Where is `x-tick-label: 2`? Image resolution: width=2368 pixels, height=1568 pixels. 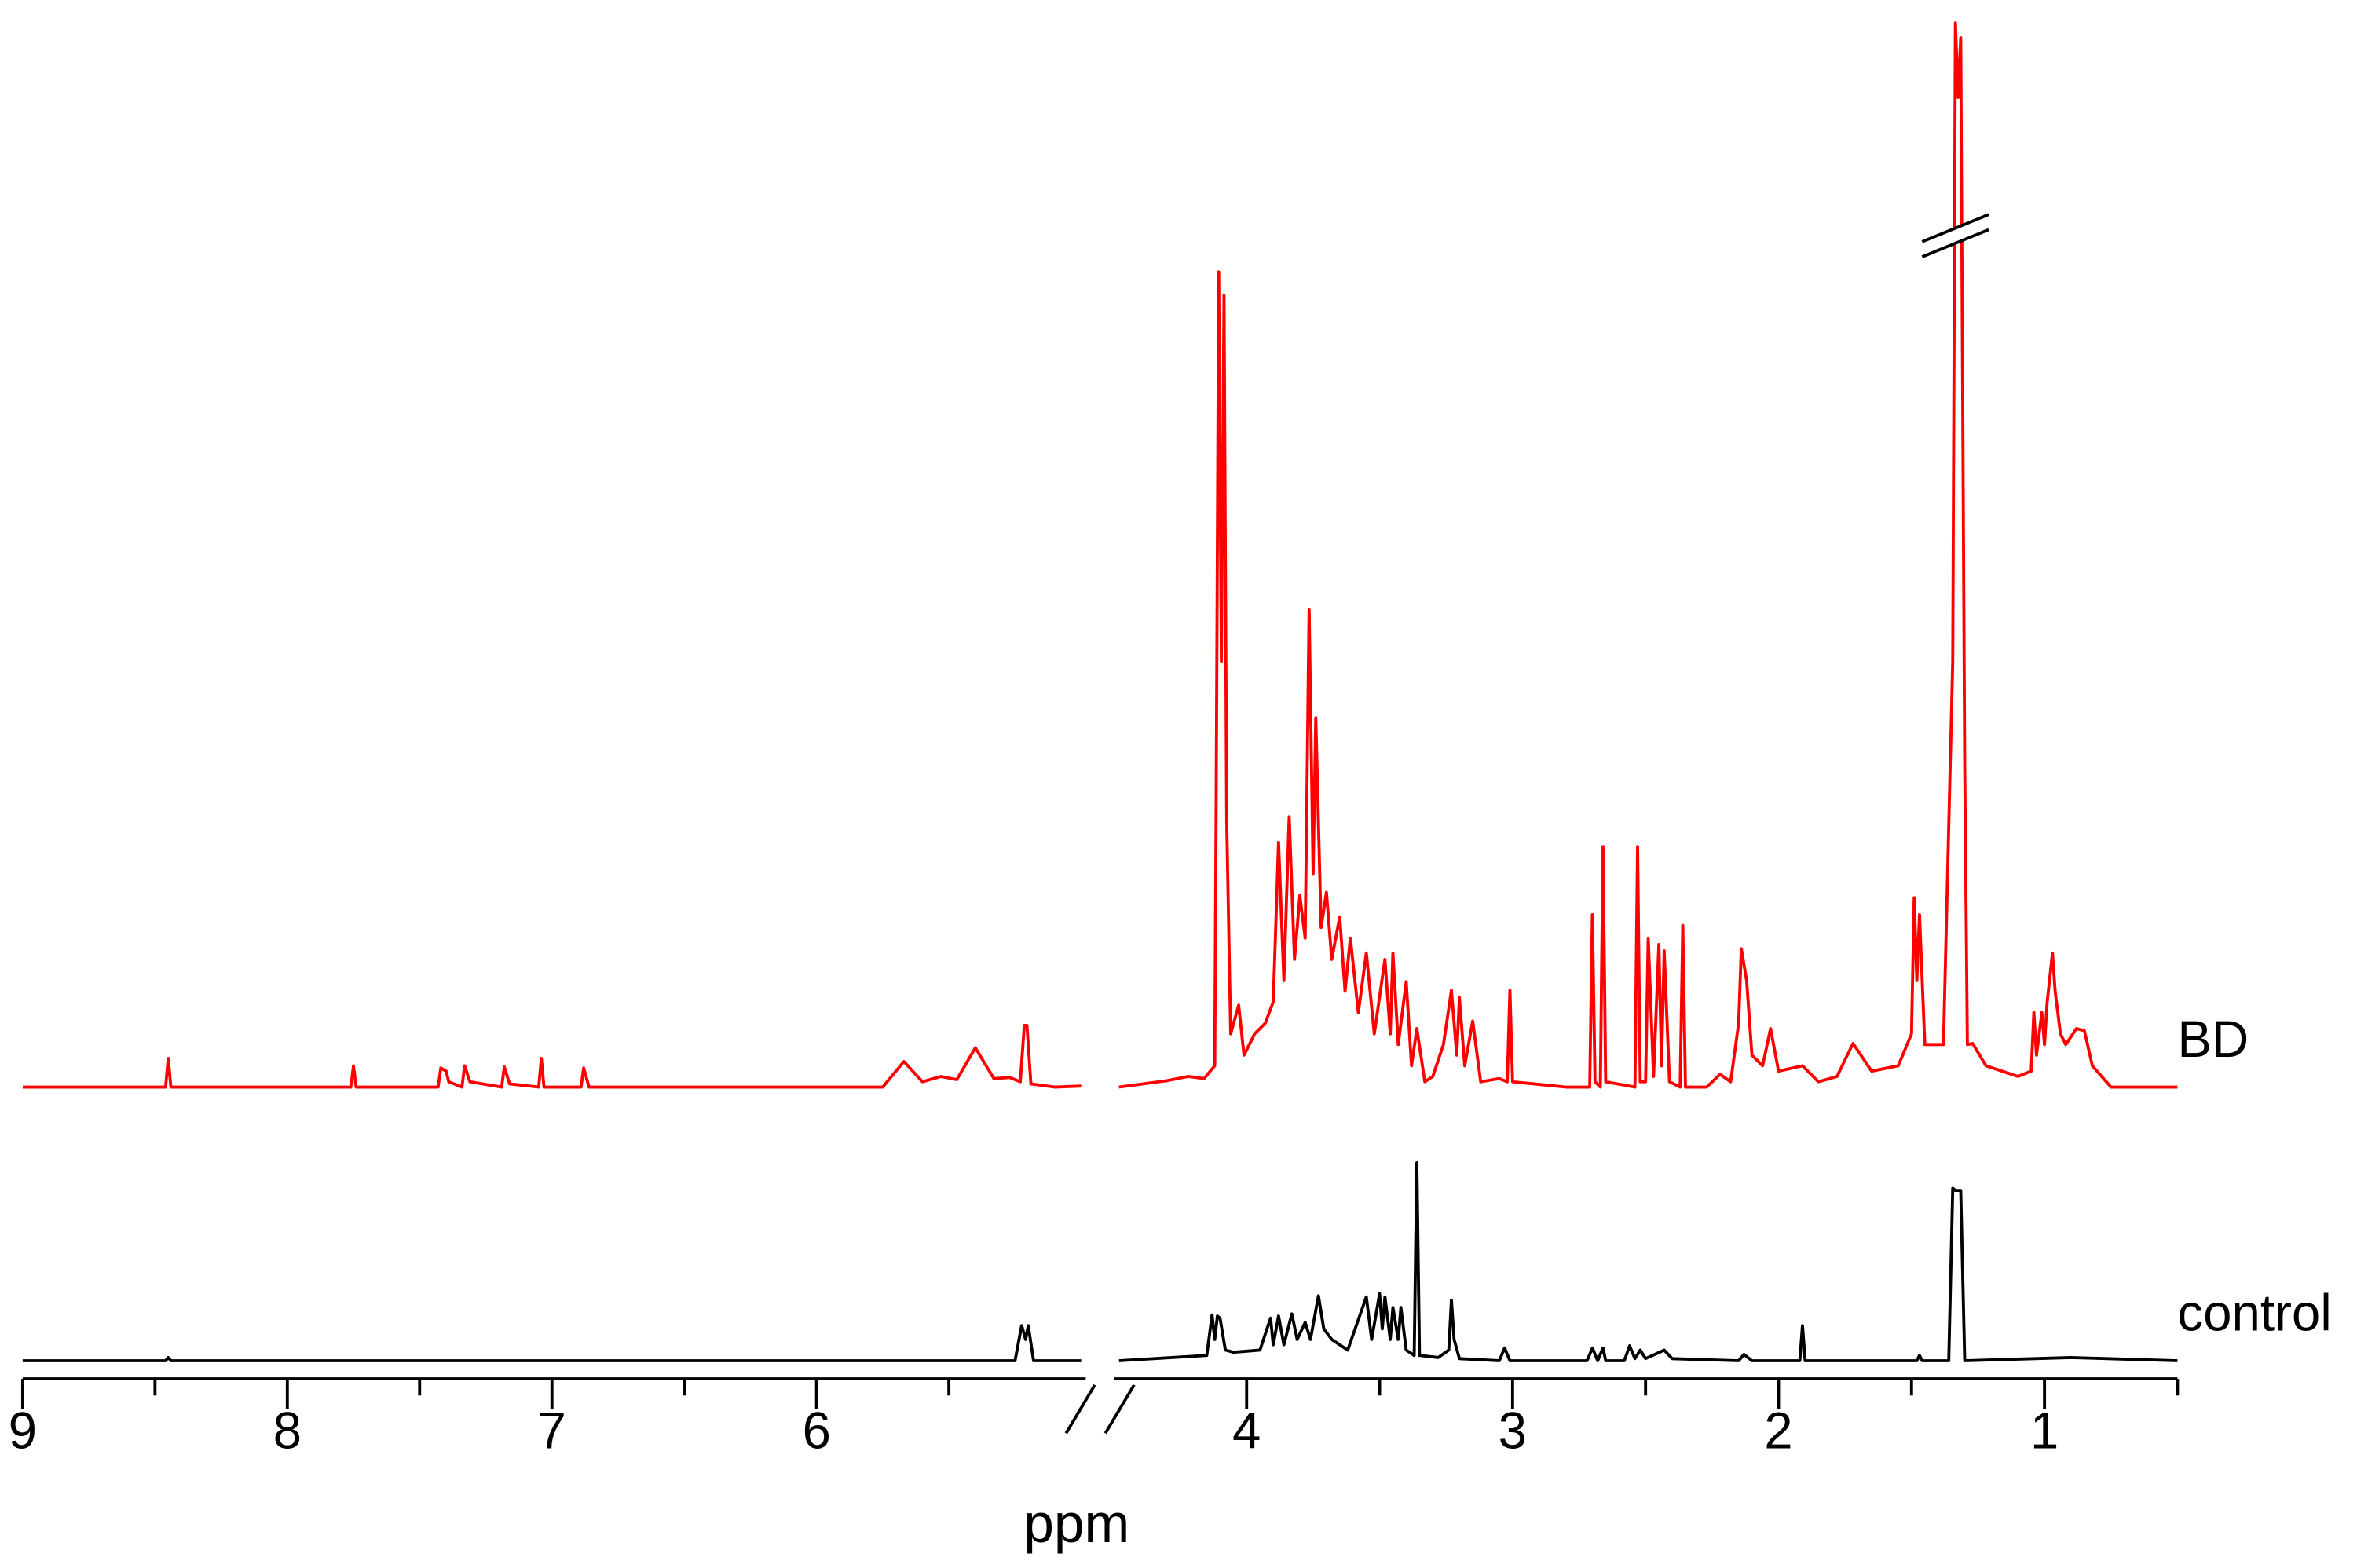
x-tick-label: 2 is located at coordinates (1778, 1431).